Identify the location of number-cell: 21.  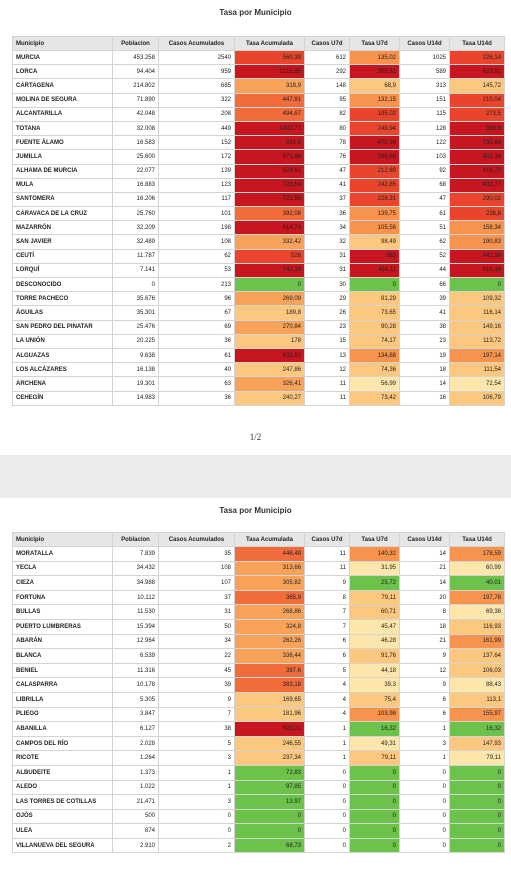
(424, 641).